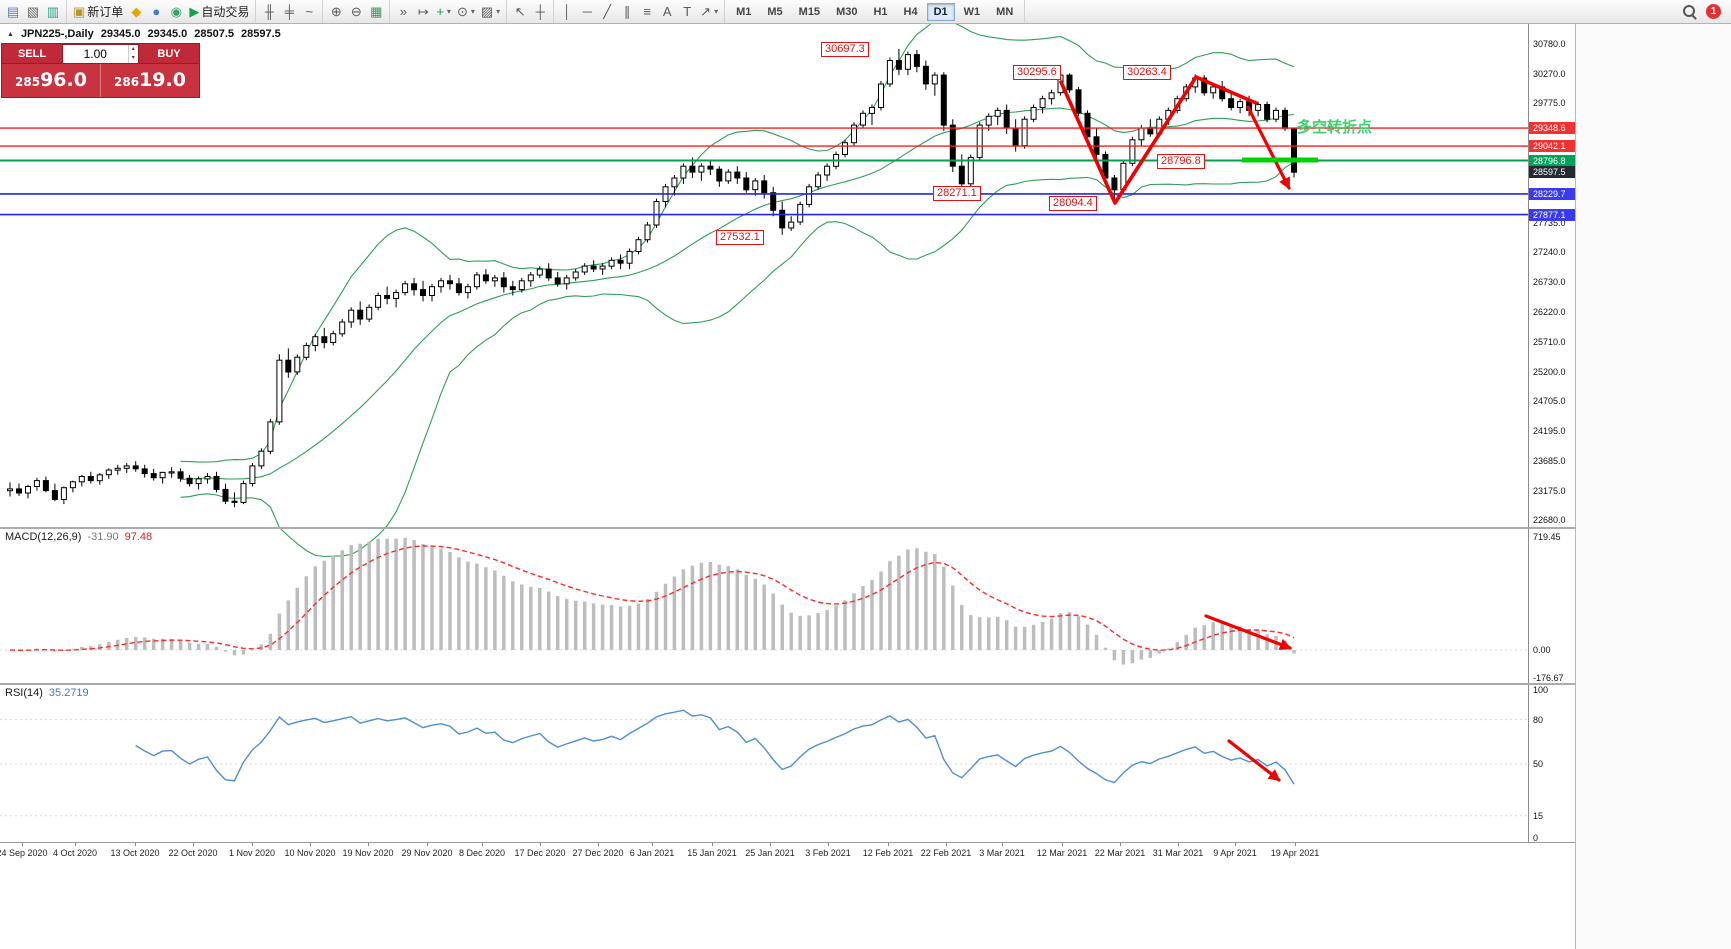 This screenshot has width=1731, height=949. I want to click on autotrading-glyph: ▶, so click(194, 11).